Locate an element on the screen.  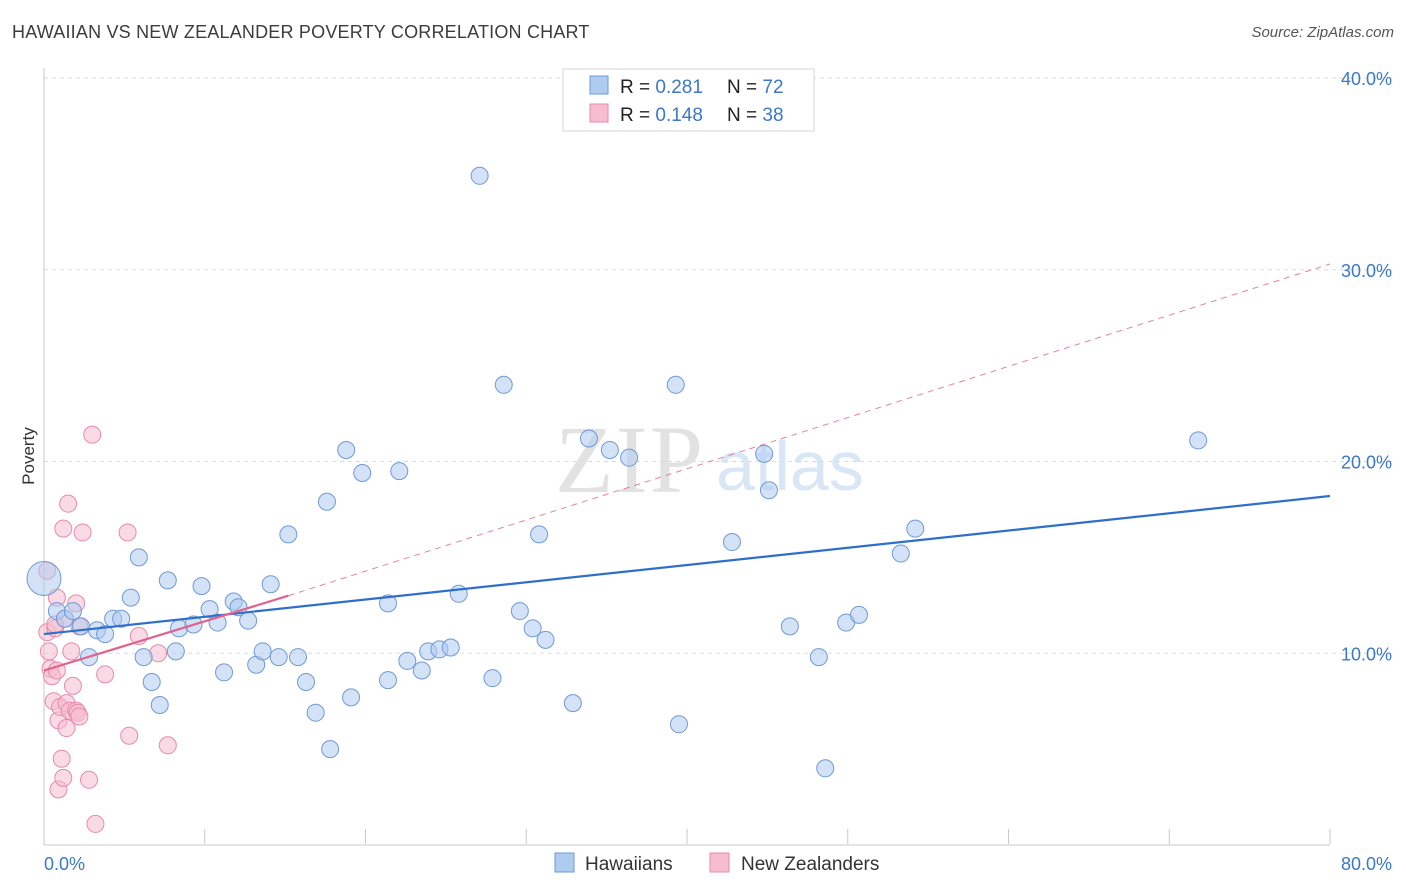
source-credit: Source: ZipAtlas.com is located at coordinates (1322, 32).